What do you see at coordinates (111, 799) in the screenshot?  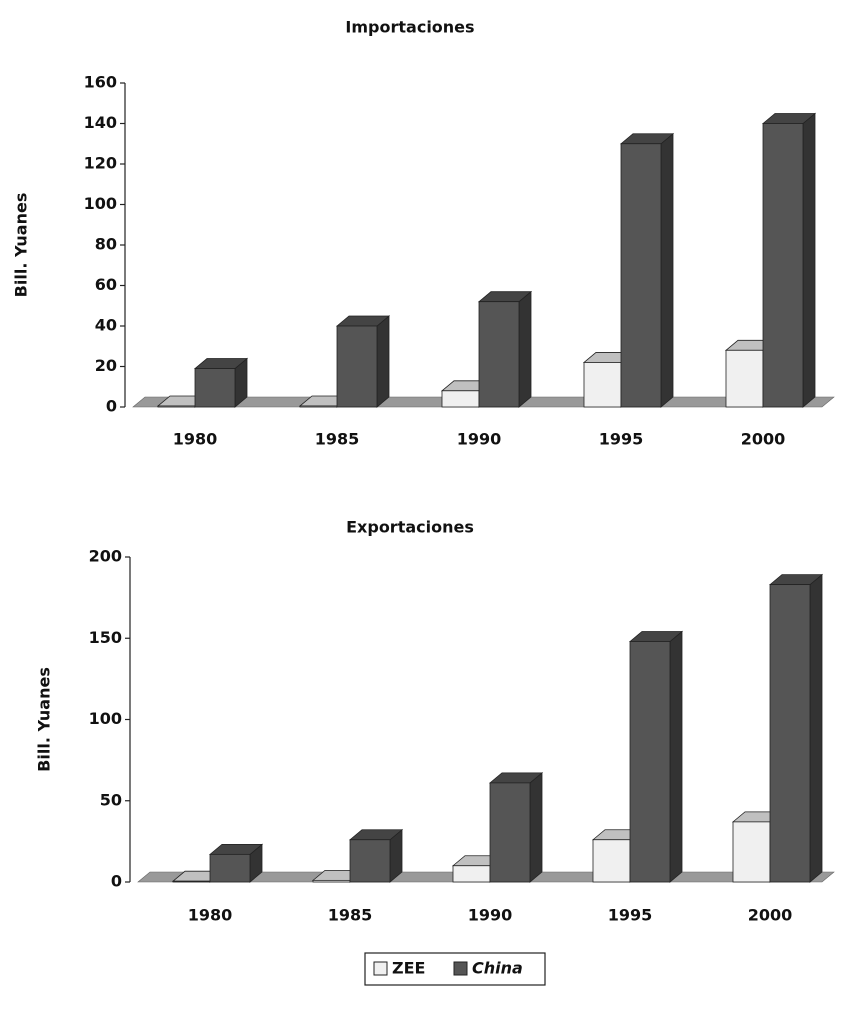 I see `y-tick-label: 50` at bounding box center [111, 799].